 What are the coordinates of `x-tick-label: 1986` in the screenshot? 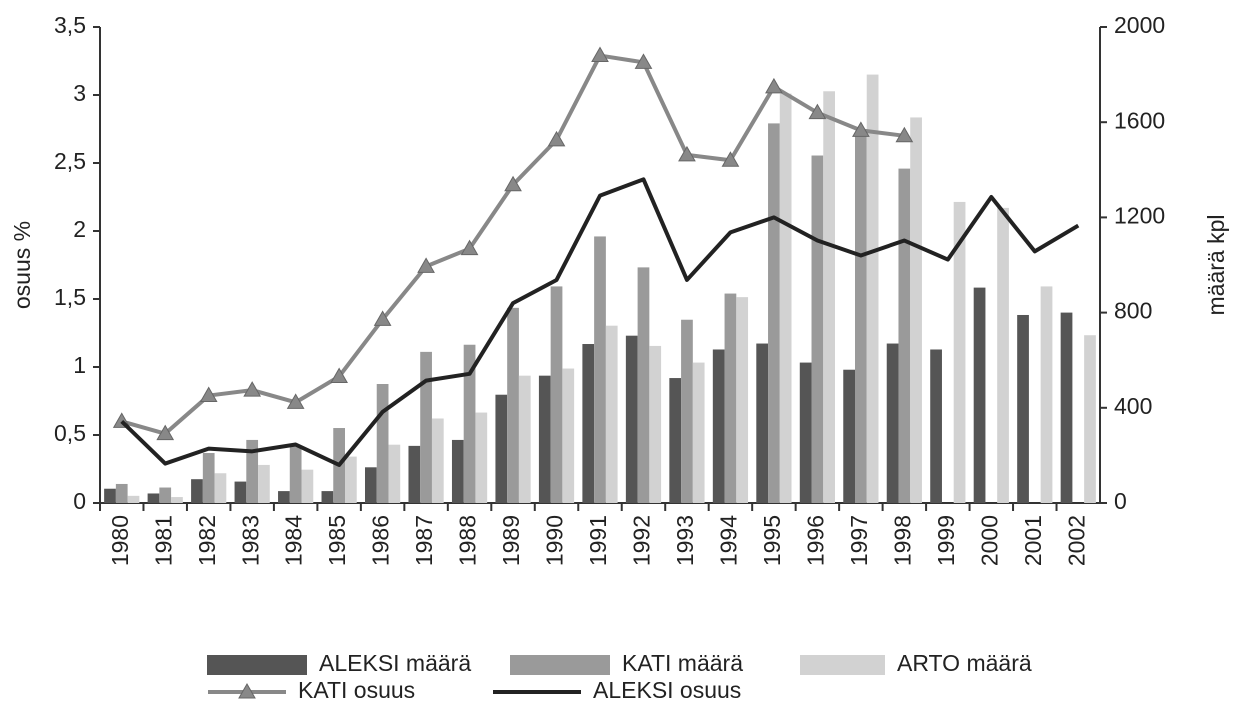 It's located at (381, 540).